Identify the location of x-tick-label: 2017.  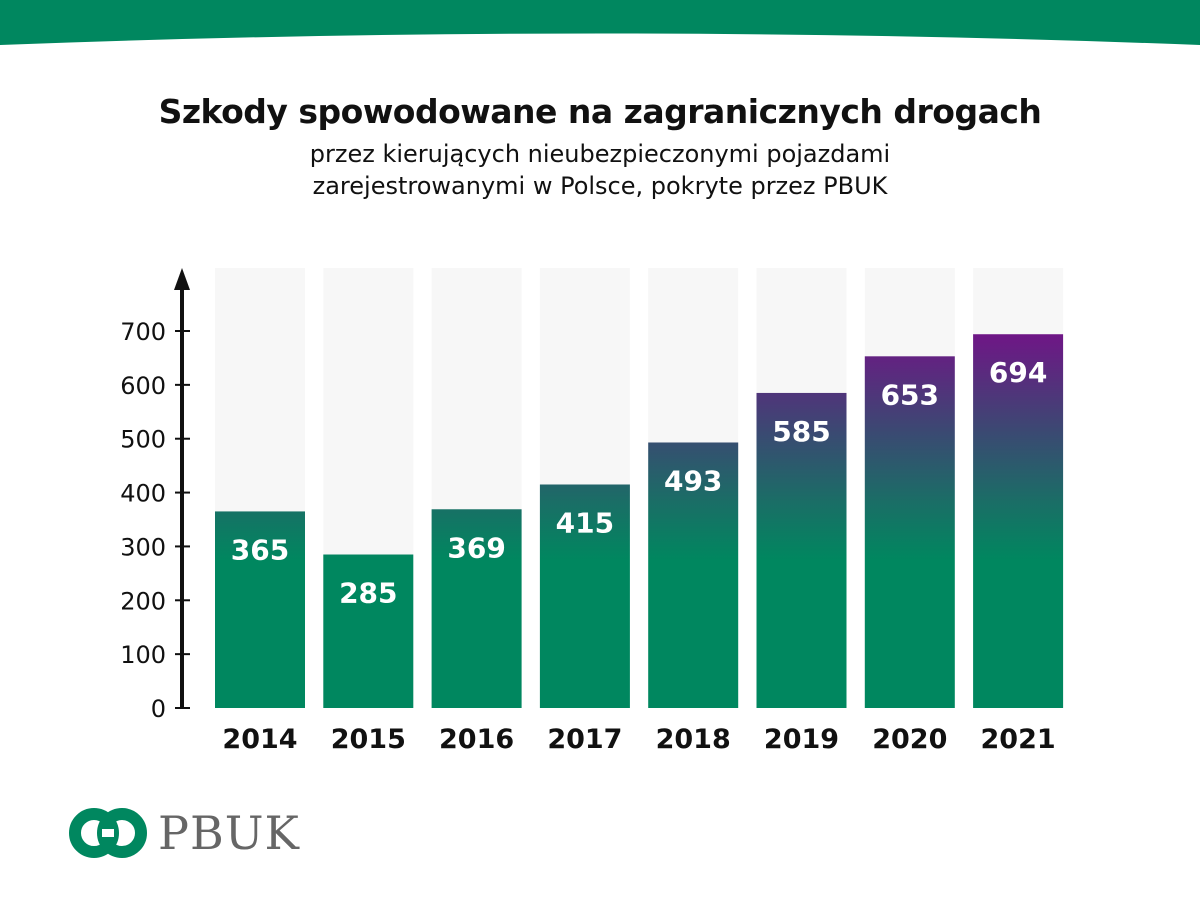
(584, 739).